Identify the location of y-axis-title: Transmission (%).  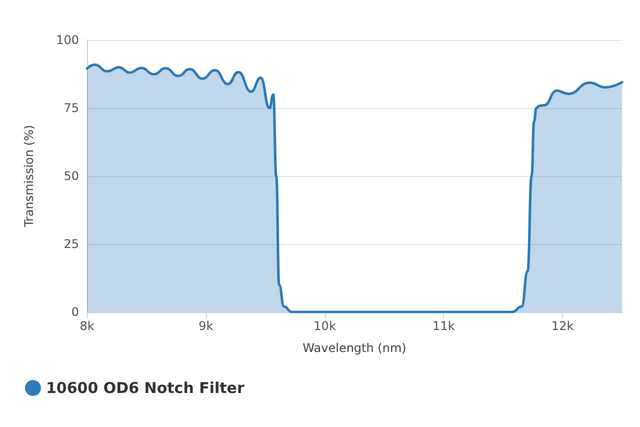
(29, 176).